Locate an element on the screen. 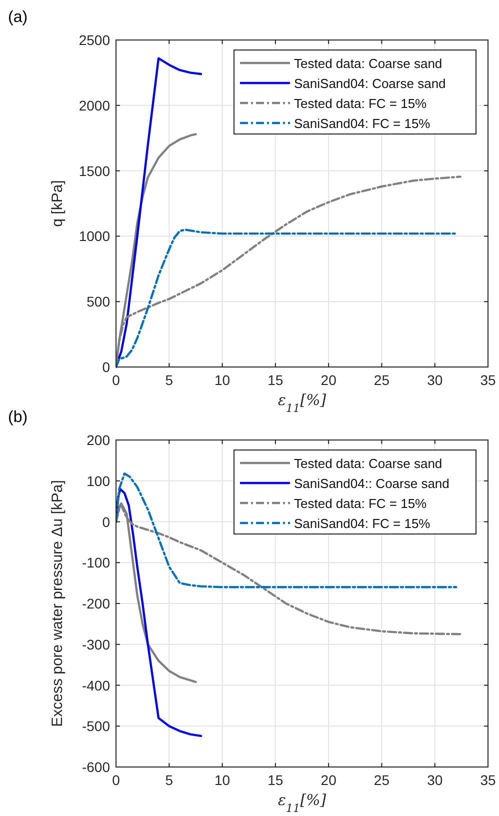  y-tick-label: 2500 is located at coordinates (94, 40).